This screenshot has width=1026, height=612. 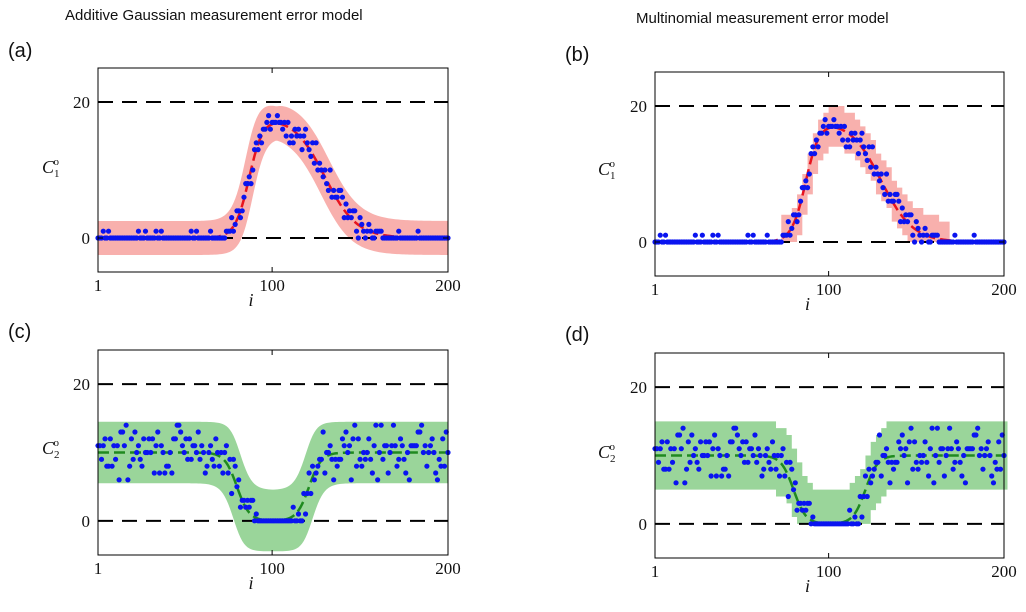 What do you see at coordinates (829, 571) in the screenshot?
I see `x-tick-label: 100` at bounding box center [829, 571].